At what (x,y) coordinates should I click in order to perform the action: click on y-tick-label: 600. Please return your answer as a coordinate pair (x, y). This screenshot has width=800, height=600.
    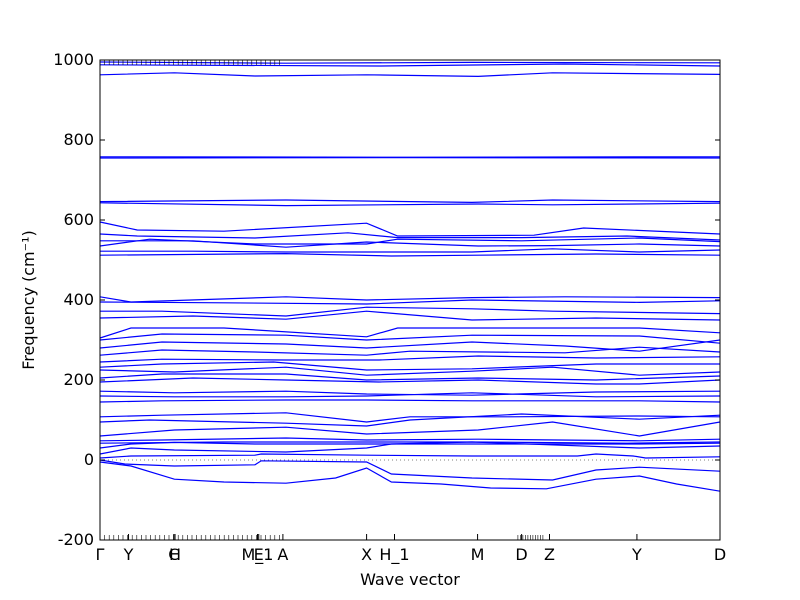
    Looking at the image, I should click on (78, 219).